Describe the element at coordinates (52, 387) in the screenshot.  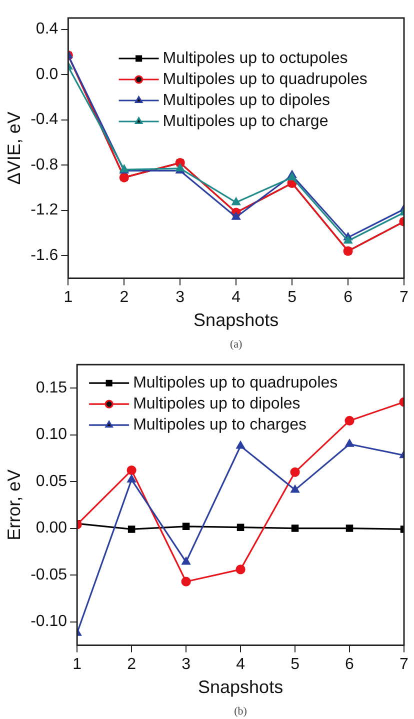
I see `y-tick-label: 0.15` at that location.